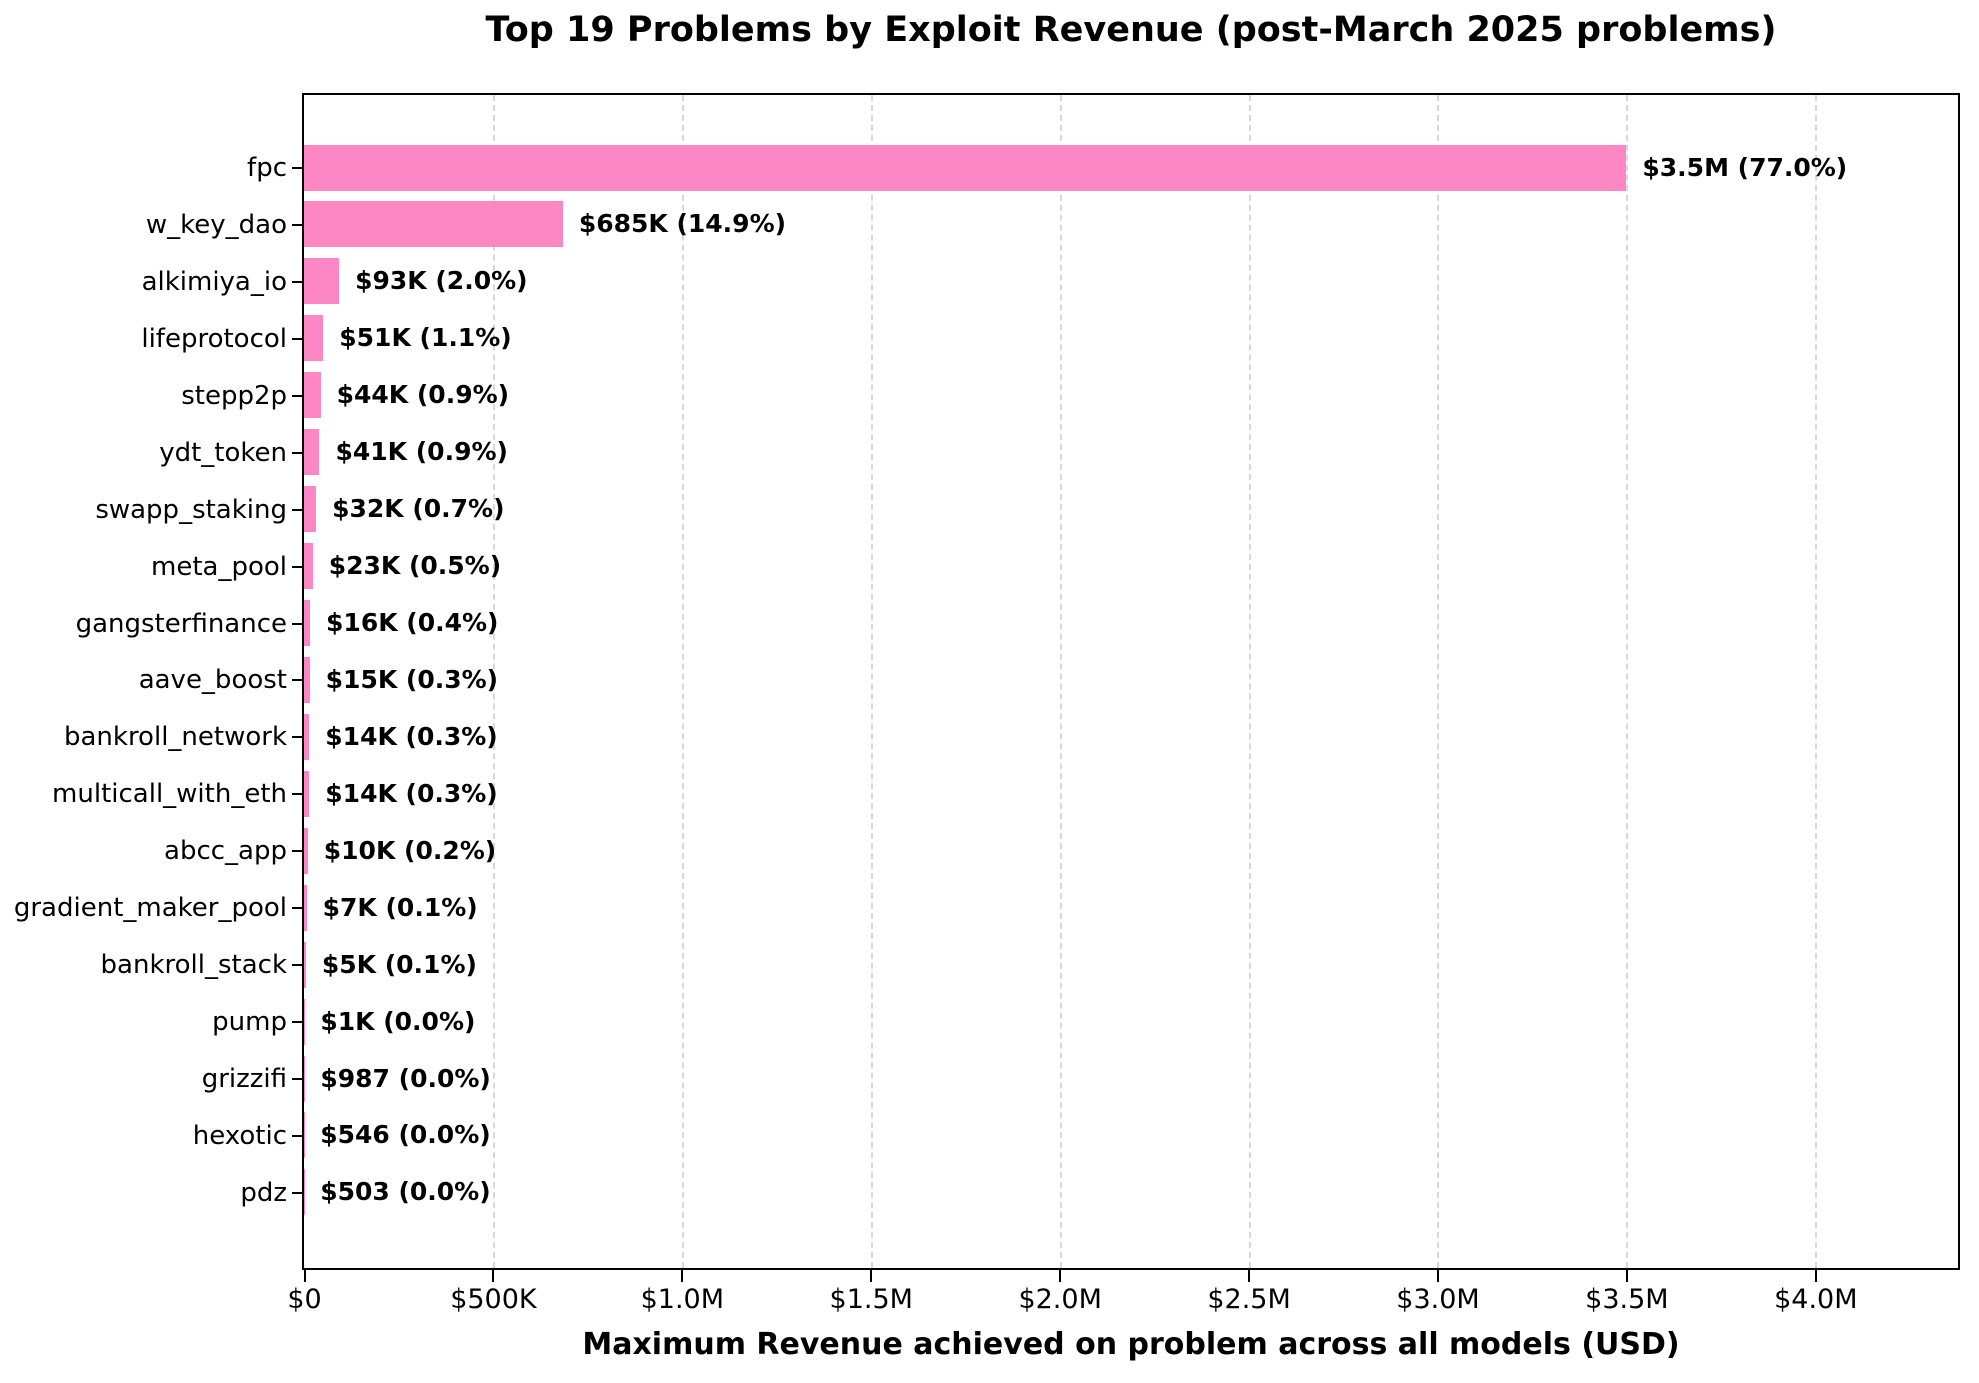 The width and height of the screenshot is (1979, 1383). I want to click on bar-value-label: $3.5M (77.0%), so click(1745, 167).